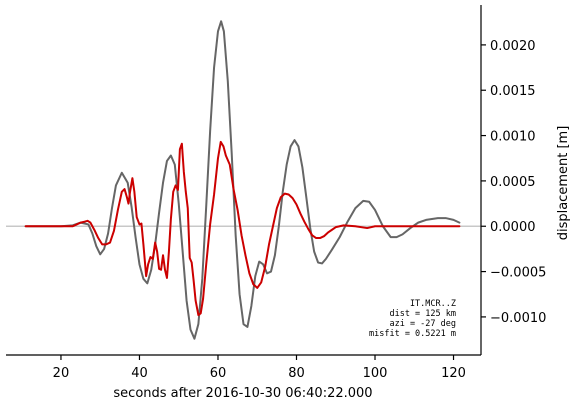 This screenshot has height=412, width=584. Describe the element at coordinates (453, 373) in the screenshot. I see `x-tick-label: 120` at that location.